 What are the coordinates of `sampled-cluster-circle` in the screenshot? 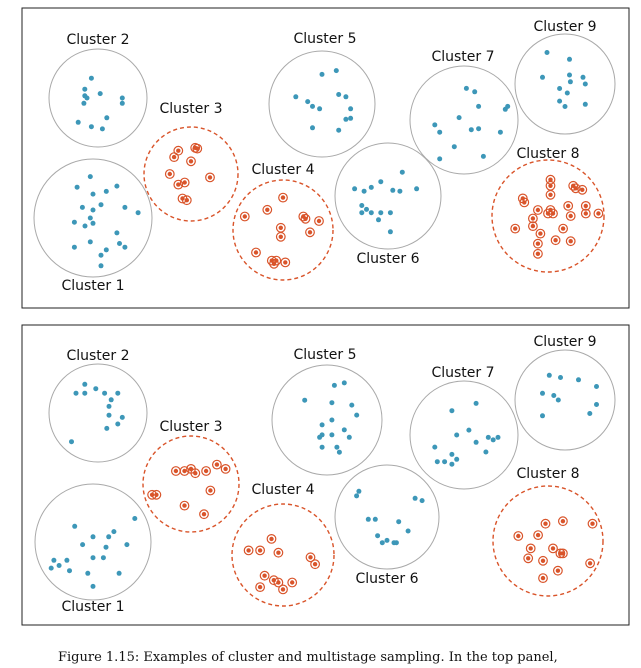 It's located at (548, 541).